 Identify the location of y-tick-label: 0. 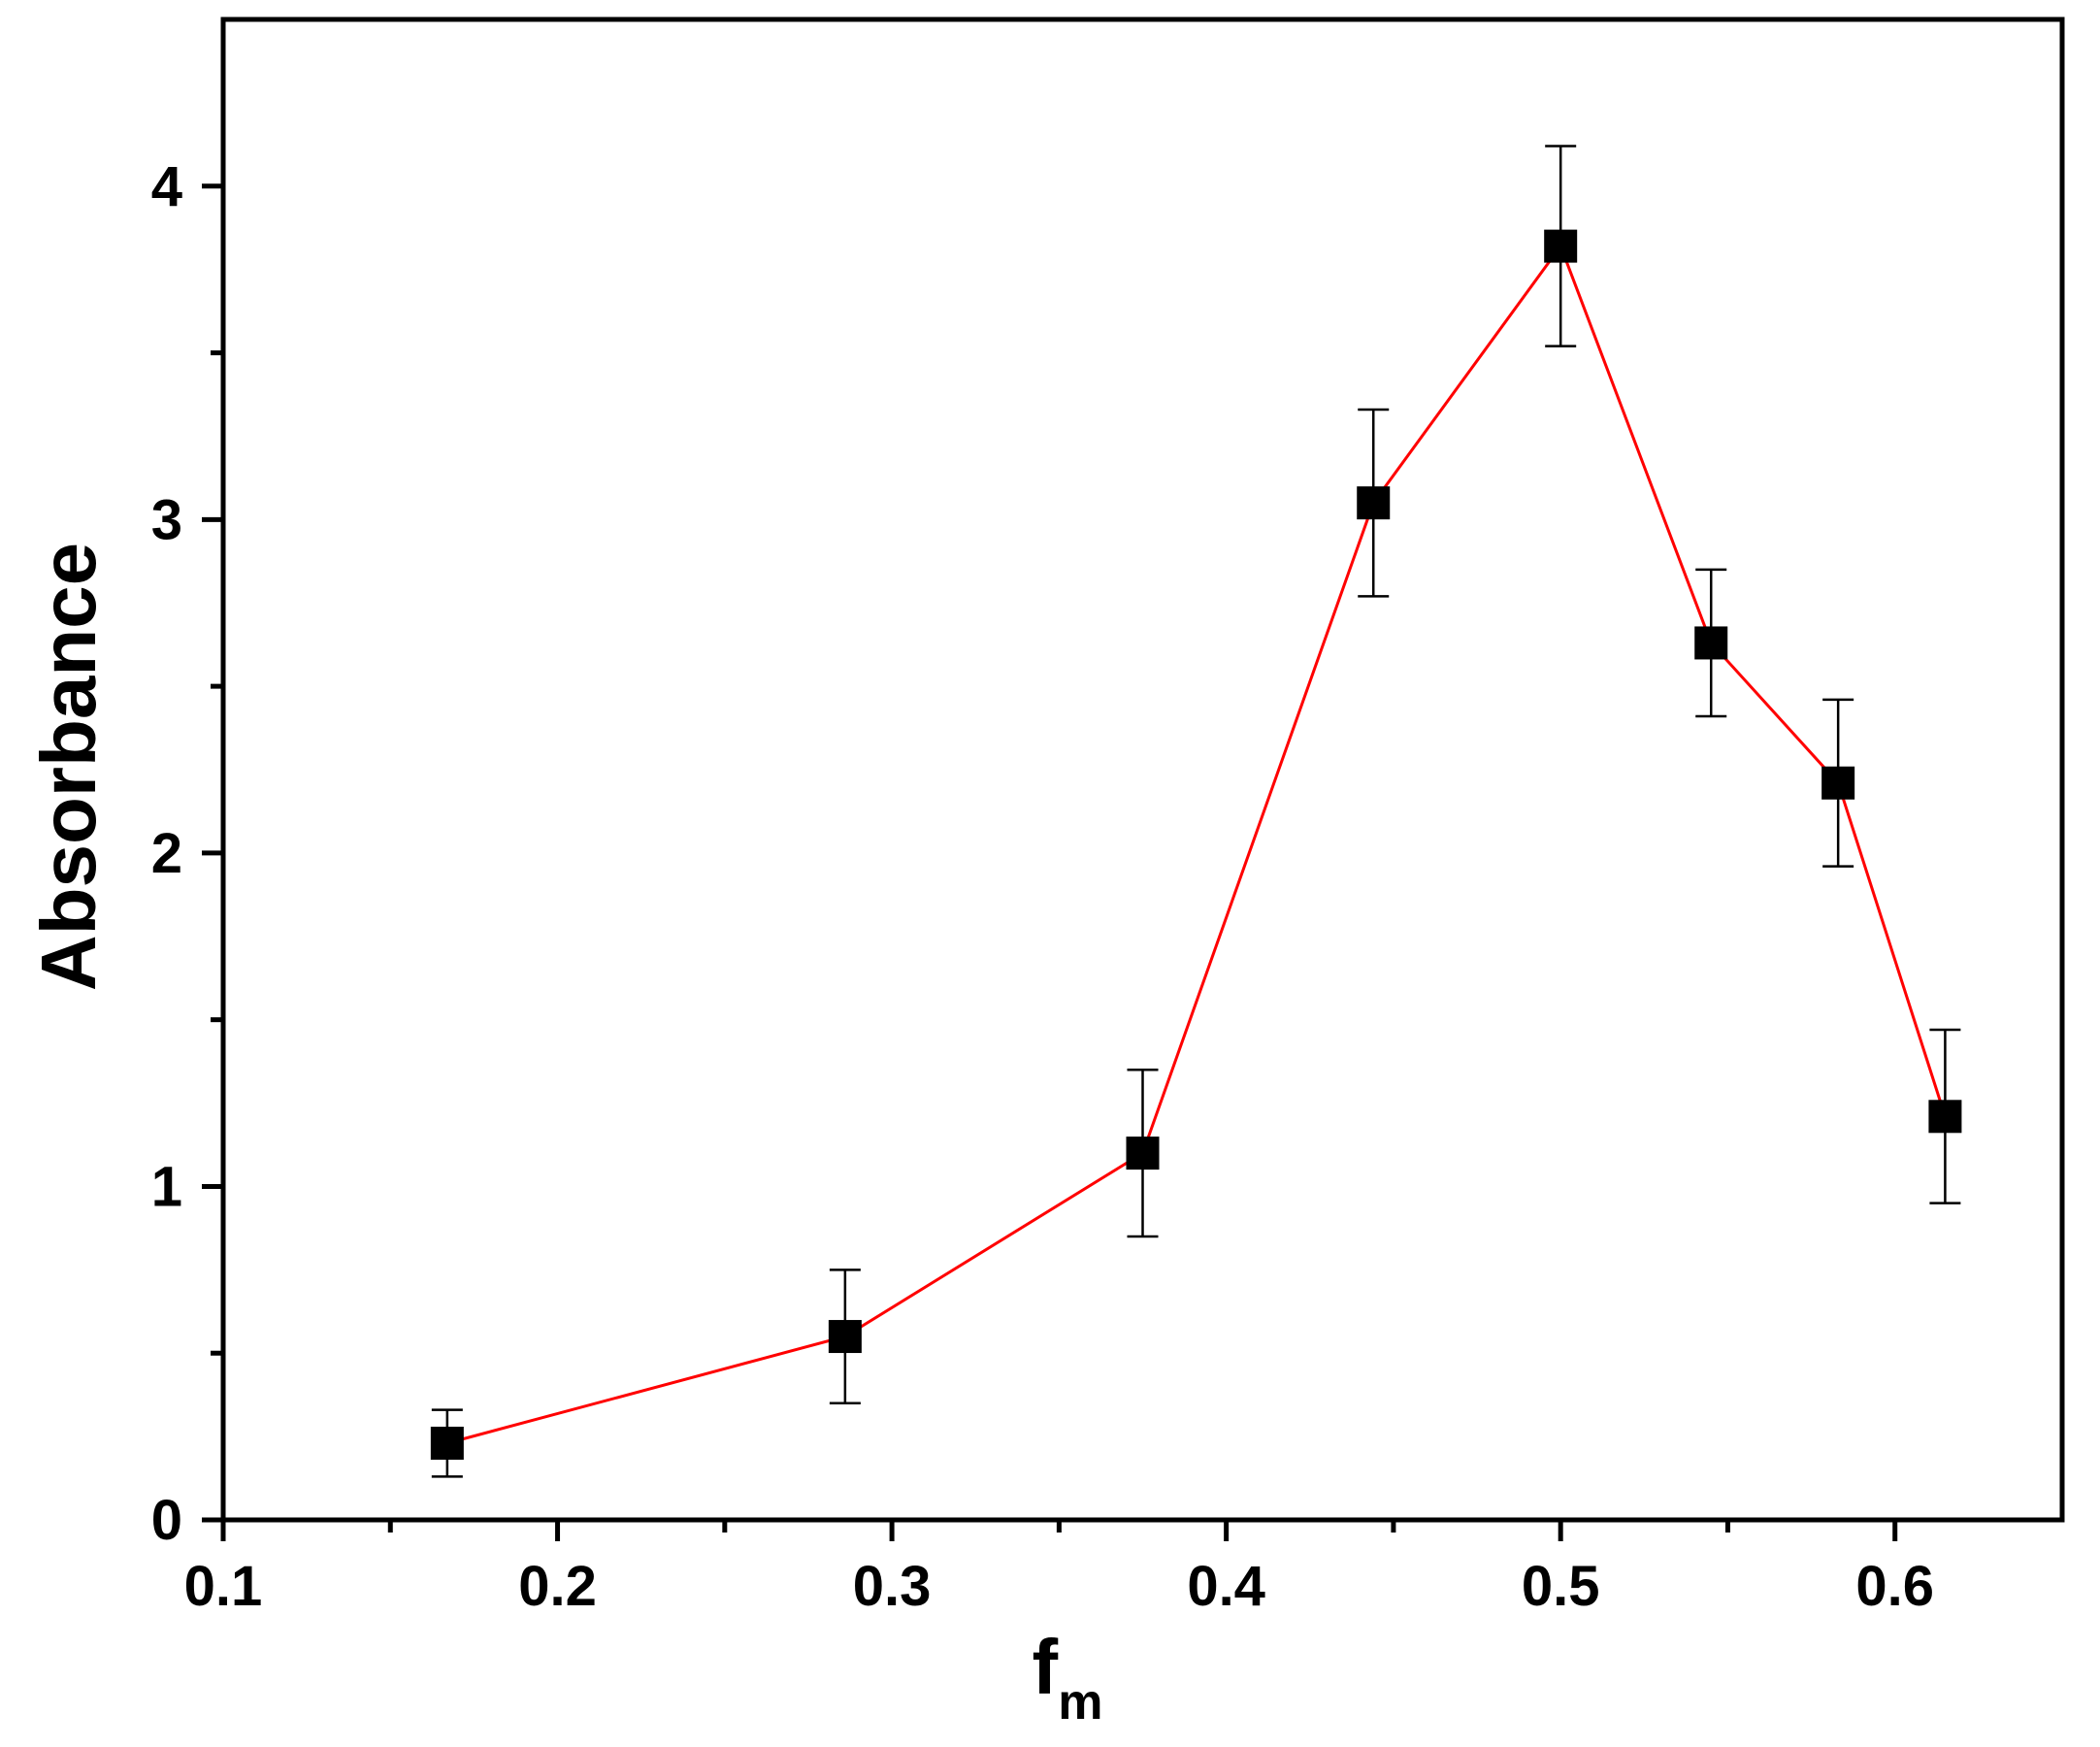
(166, 1520).